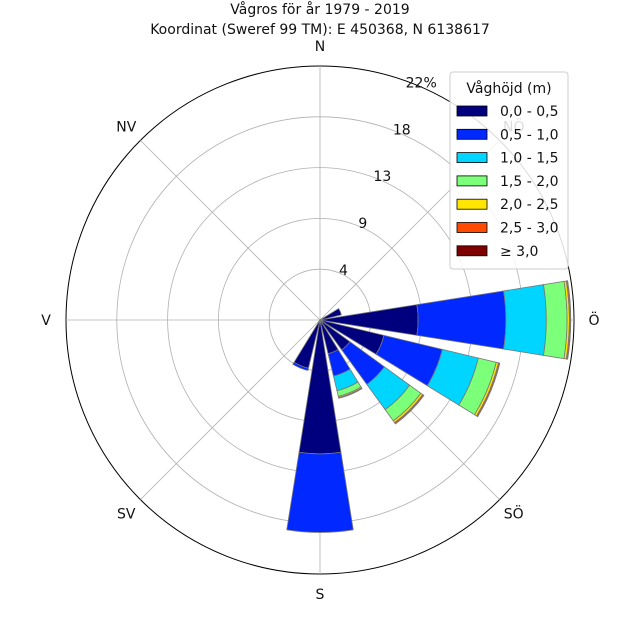 The width and height of the screenshot is (640, 640). I want to click on radial-tick-label: 9, so click(362, 224).